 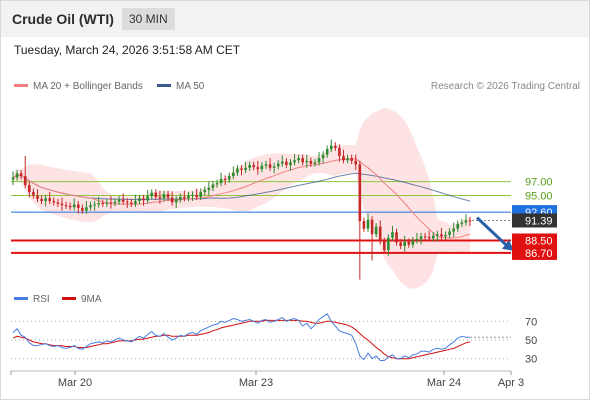 What do you see at coordinates (241, 339) in the screenshot?
I see `rsi-ma-line` at bounding box center [241, 339].